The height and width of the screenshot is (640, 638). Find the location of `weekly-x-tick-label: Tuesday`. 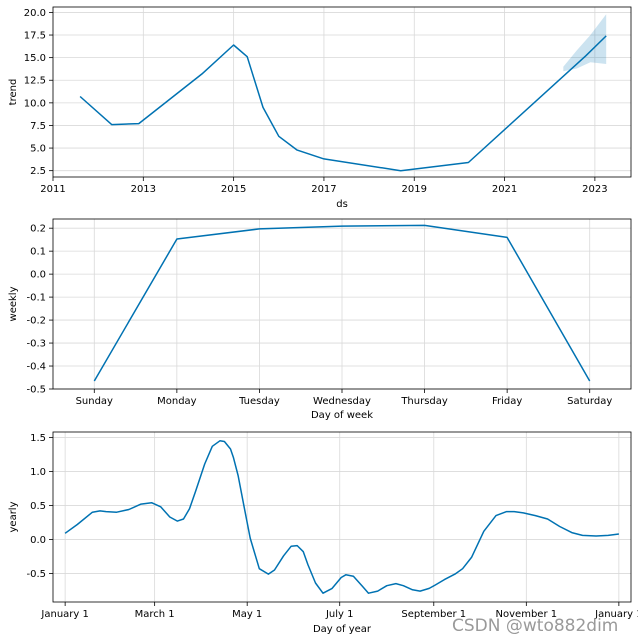

weekly-x-tick-label: Tuesday is located at coordinates (259, 401).